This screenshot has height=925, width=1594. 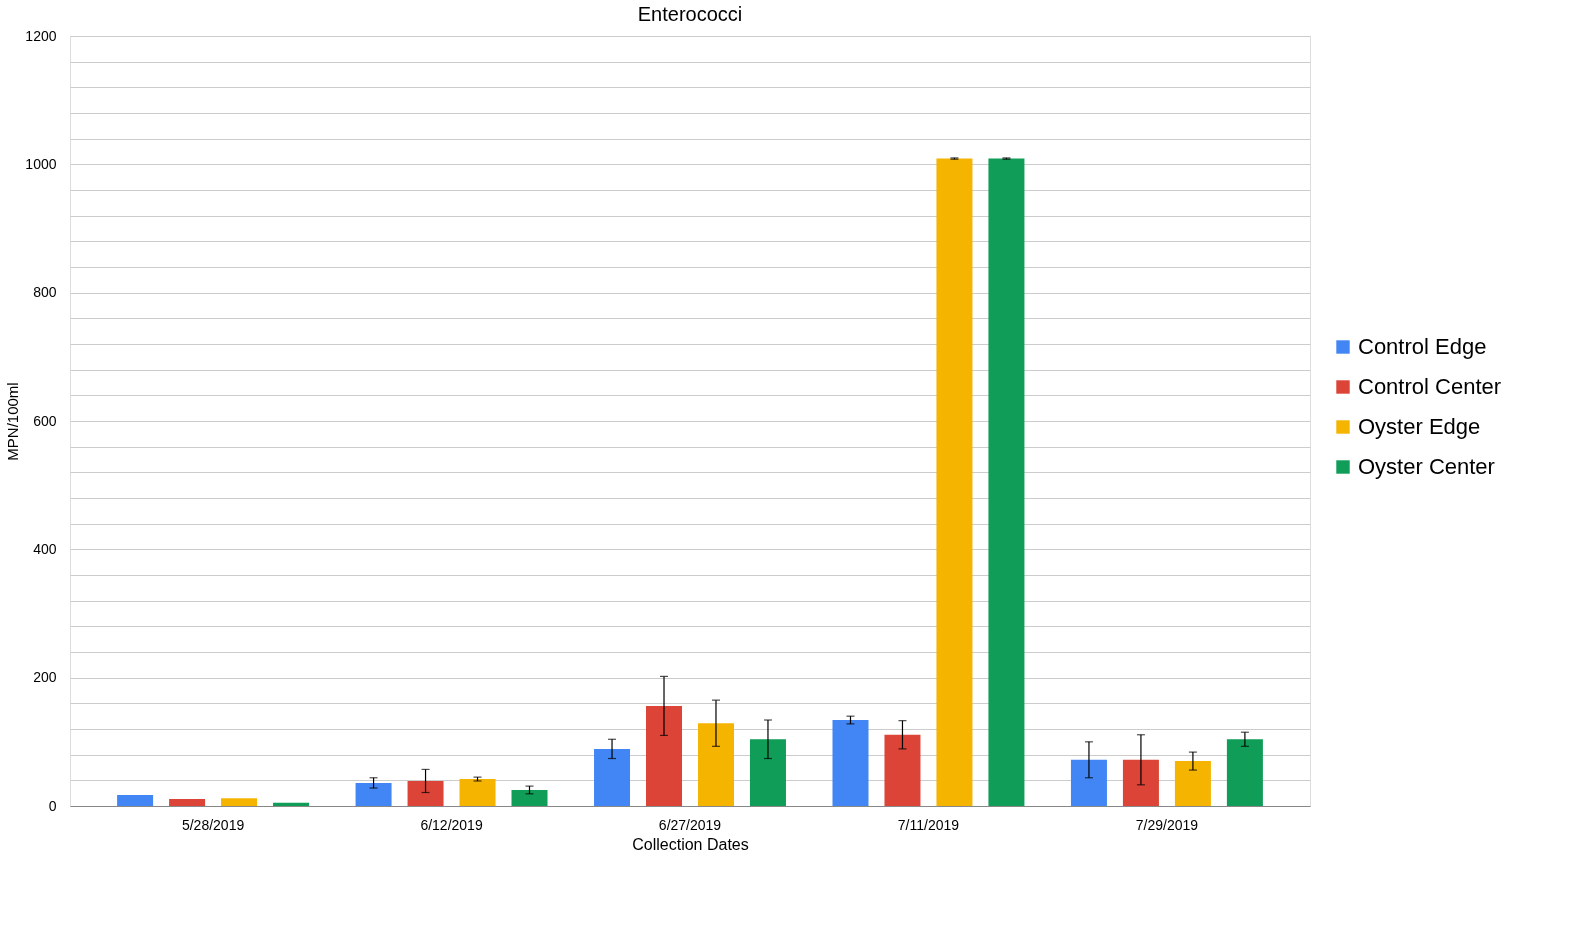 What do you see at coordinates (690, 824) in the screenshot?
I see `x-tick-label: 6/27/2019` at bounding box center [690, 824].